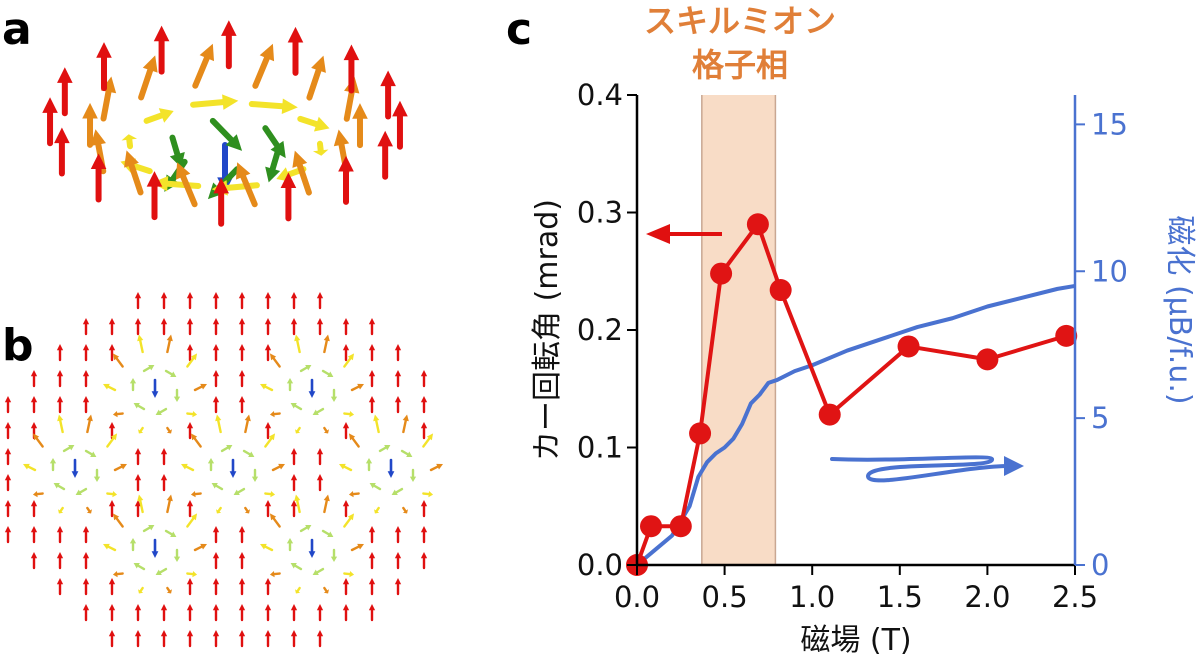 This screenshot has height=663, width=1200. I want to click on lattice-core-arrow, so click(391, 468).